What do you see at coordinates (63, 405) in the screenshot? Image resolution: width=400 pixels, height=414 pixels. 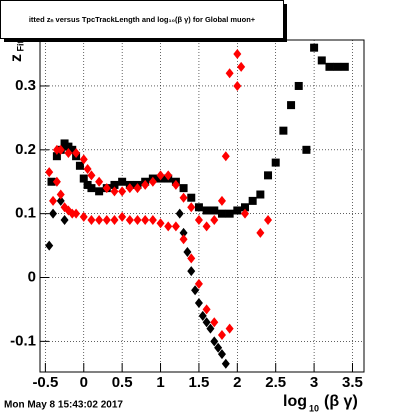 I see `footer: Mon May 8 15:43:02 2017` at bounding box center [63, 405].